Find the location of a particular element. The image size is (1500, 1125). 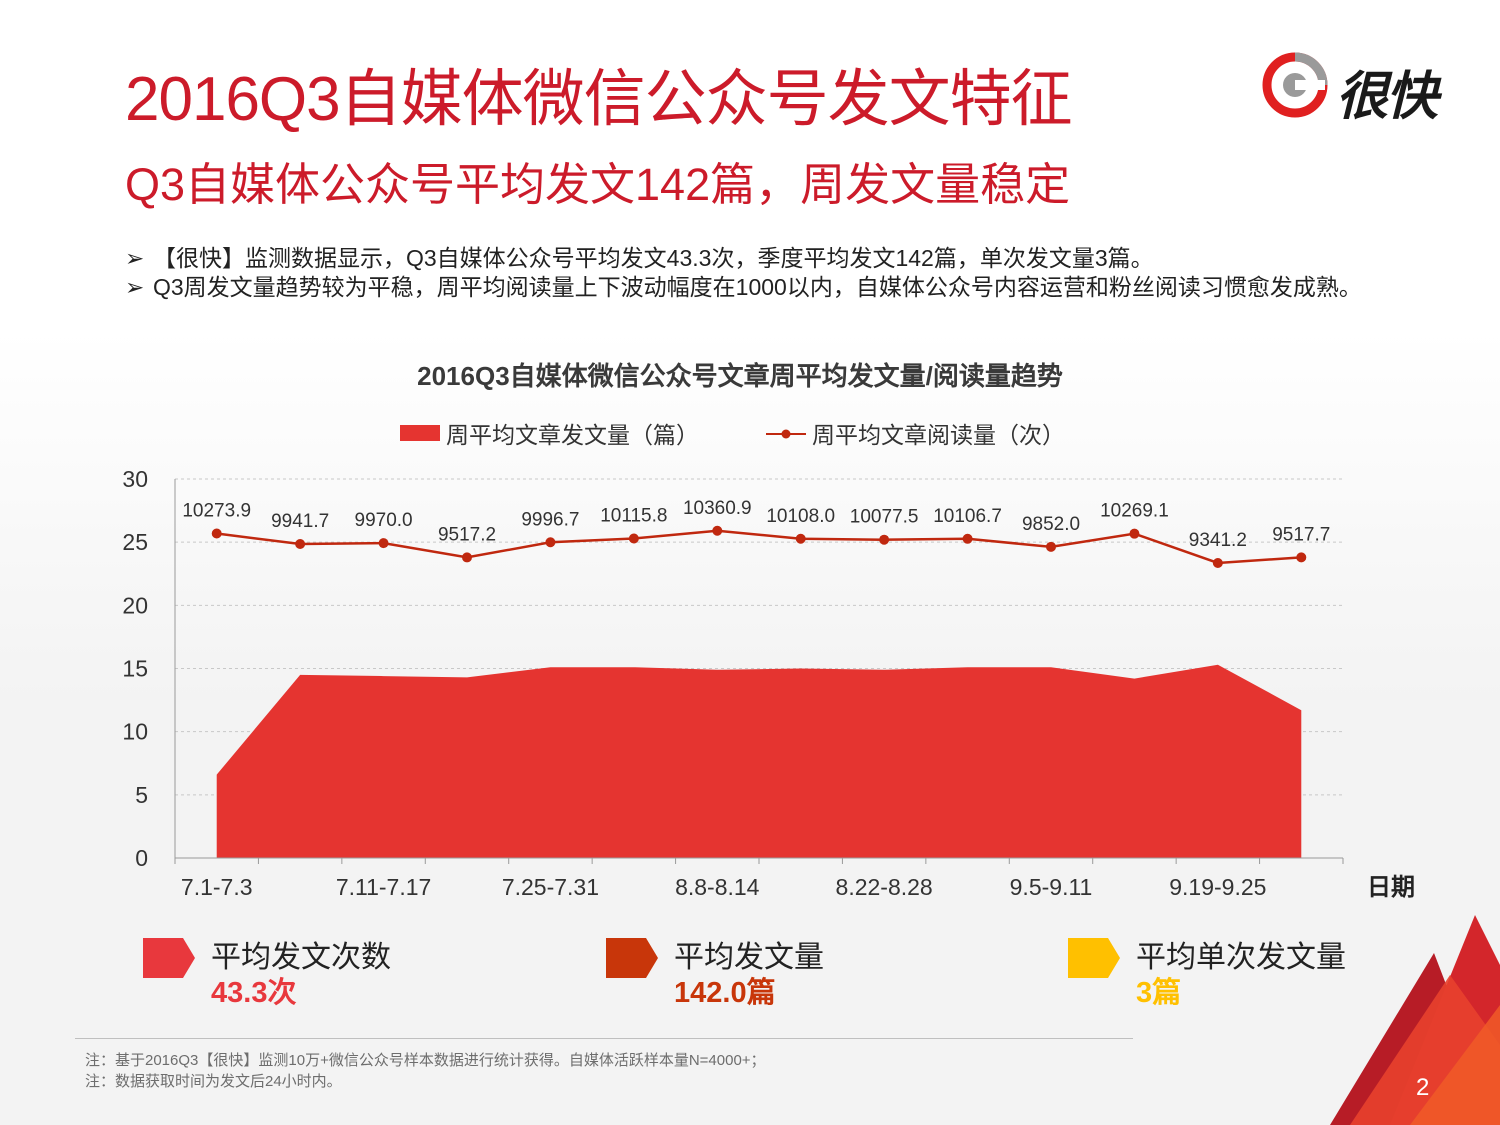

y-tick-label: 0 is located at coordinates (141, 858).